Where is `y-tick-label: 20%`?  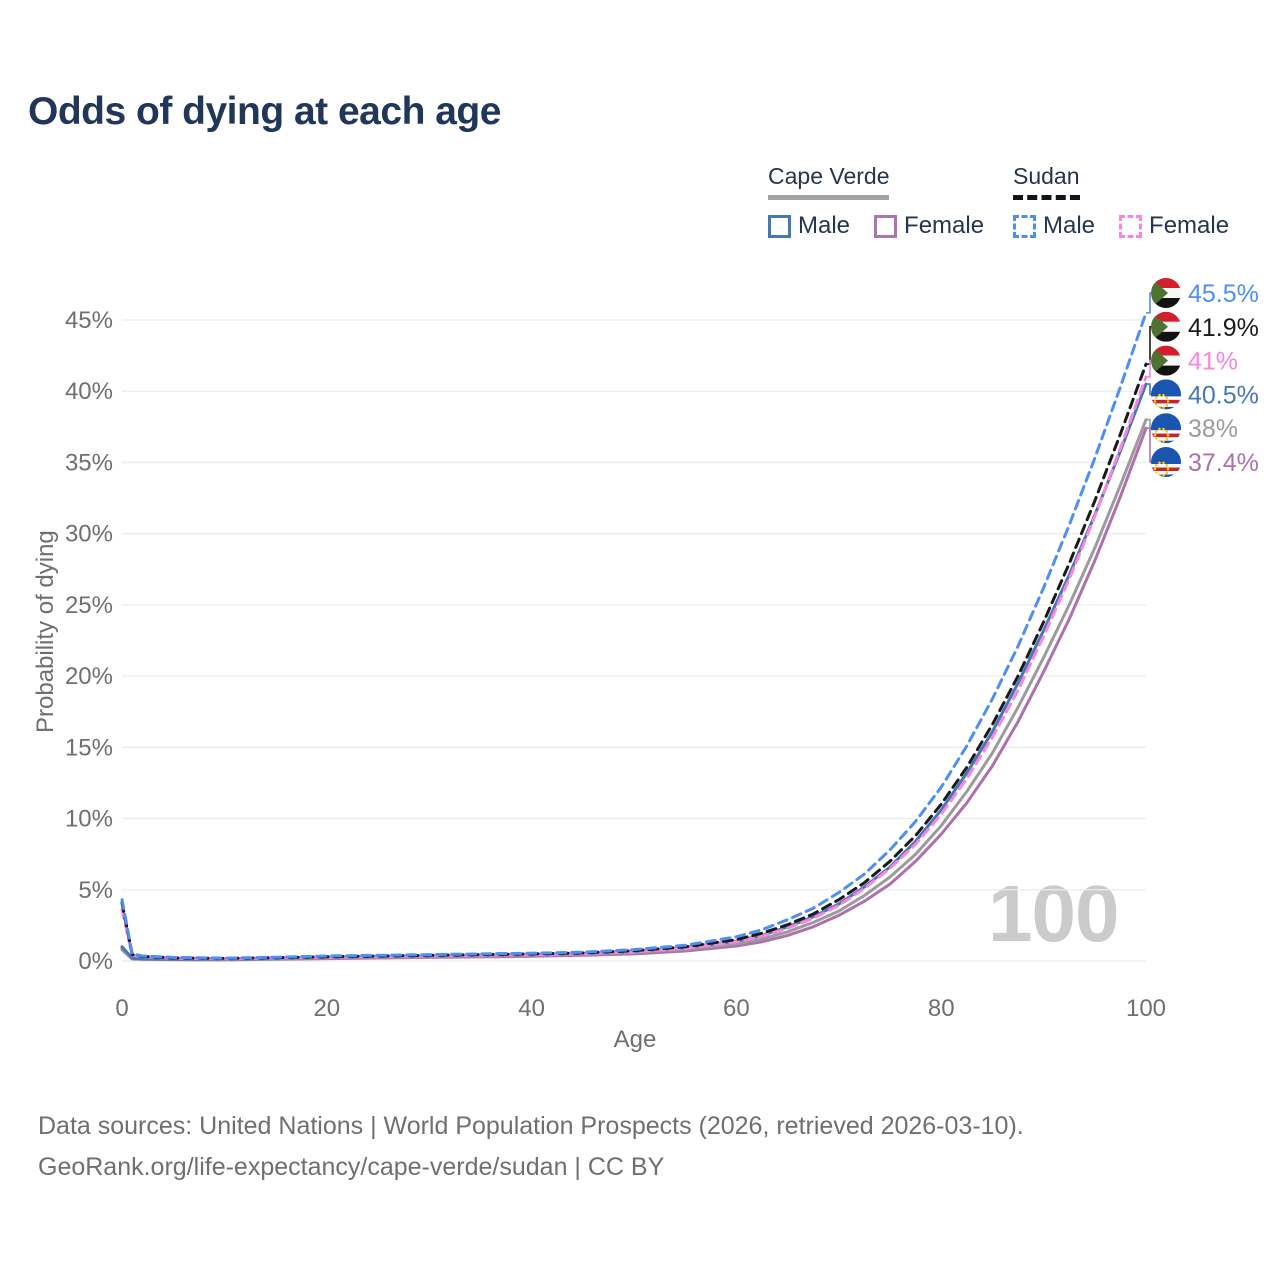
y-tick-label: 20% is located at coordinates (89, 676).